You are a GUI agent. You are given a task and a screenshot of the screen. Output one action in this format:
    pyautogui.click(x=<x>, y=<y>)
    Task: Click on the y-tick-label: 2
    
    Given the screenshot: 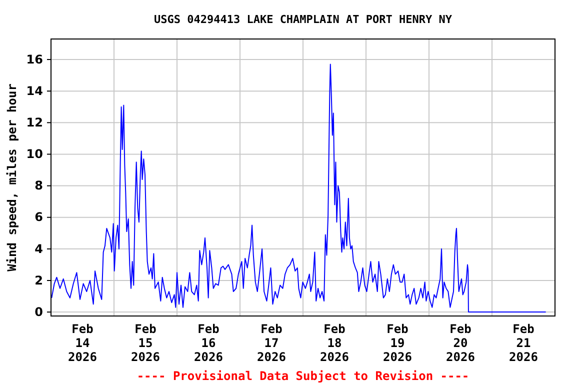 What is the action you would take?
    pyautogui.click(x=38, y=280)
    